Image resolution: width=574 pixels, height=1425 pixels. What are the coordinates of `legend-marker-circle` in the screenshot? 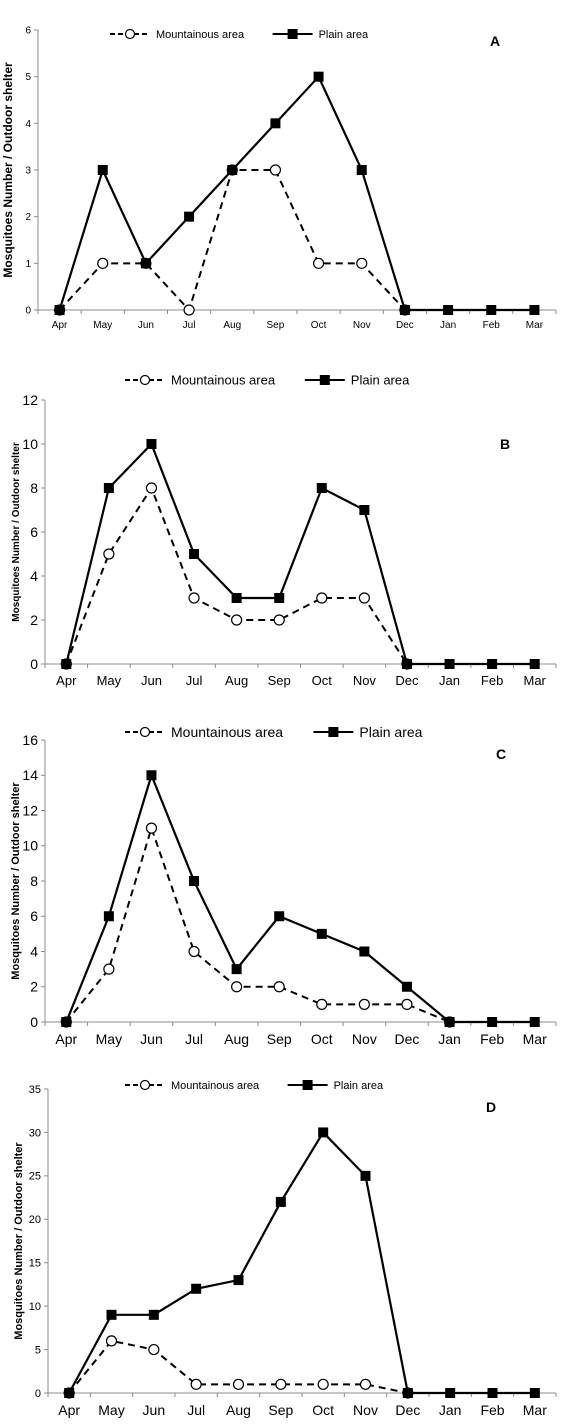 It's located at (145, 380).